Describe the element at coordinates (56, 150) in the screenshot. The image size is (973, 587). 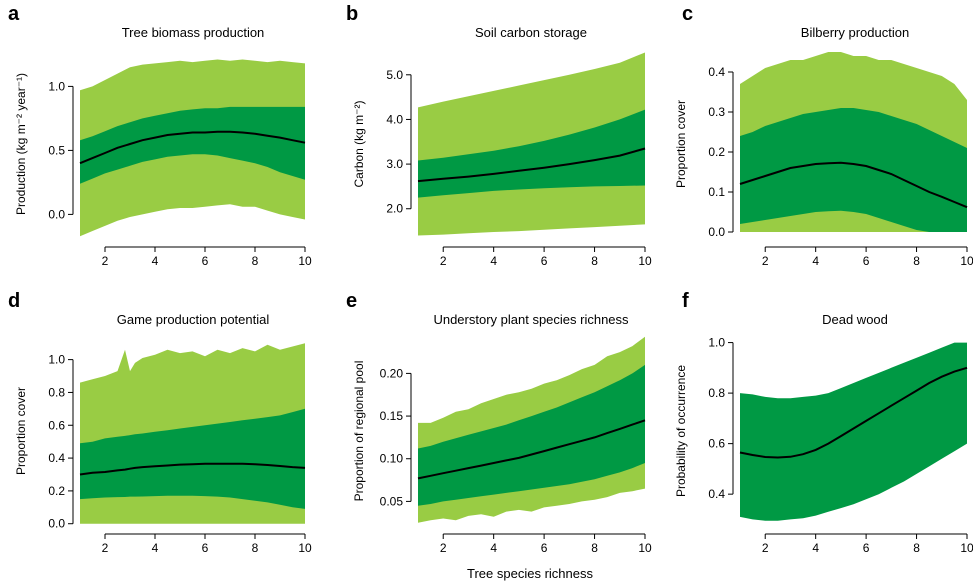
I see `y-tick-label: 0.5` at that location.